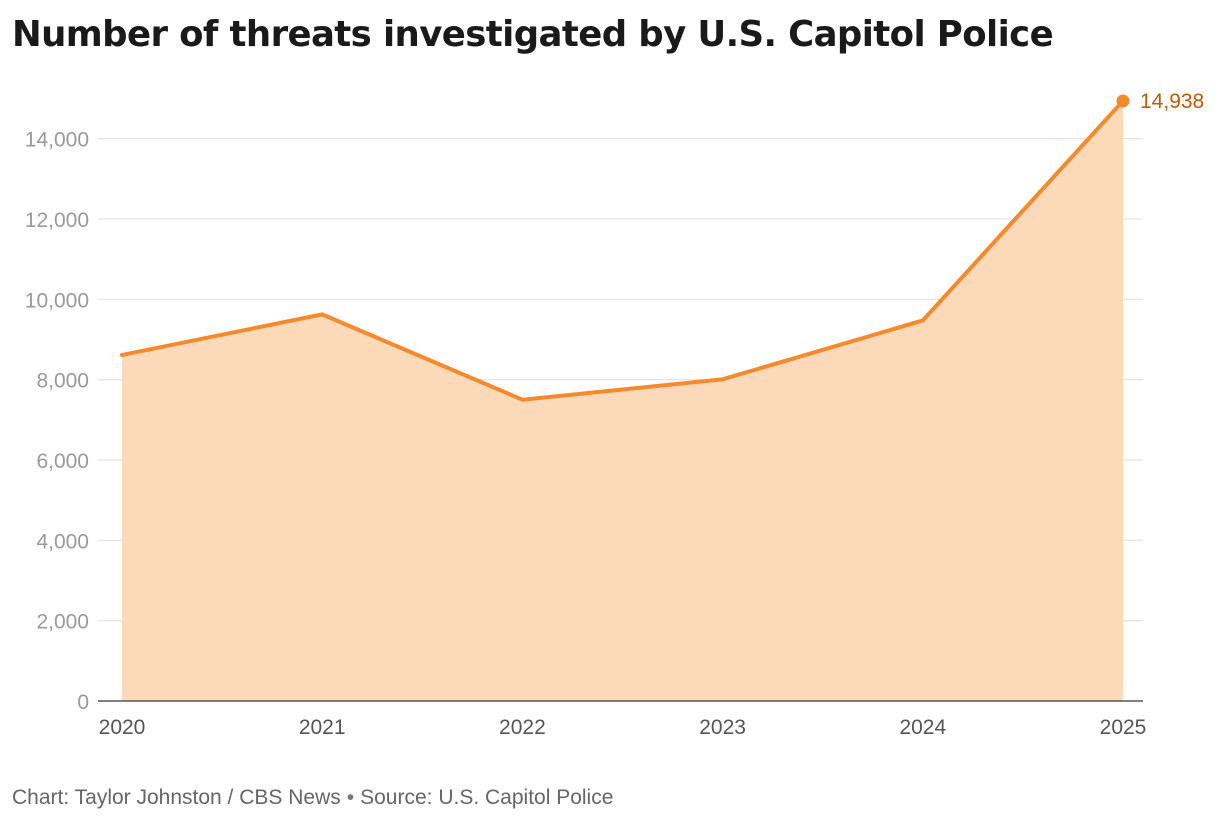  What do you see at coordinates (1123, 101) in the screenshot?
I see `highlight-point-marker` at bounding box center [1123, 101].